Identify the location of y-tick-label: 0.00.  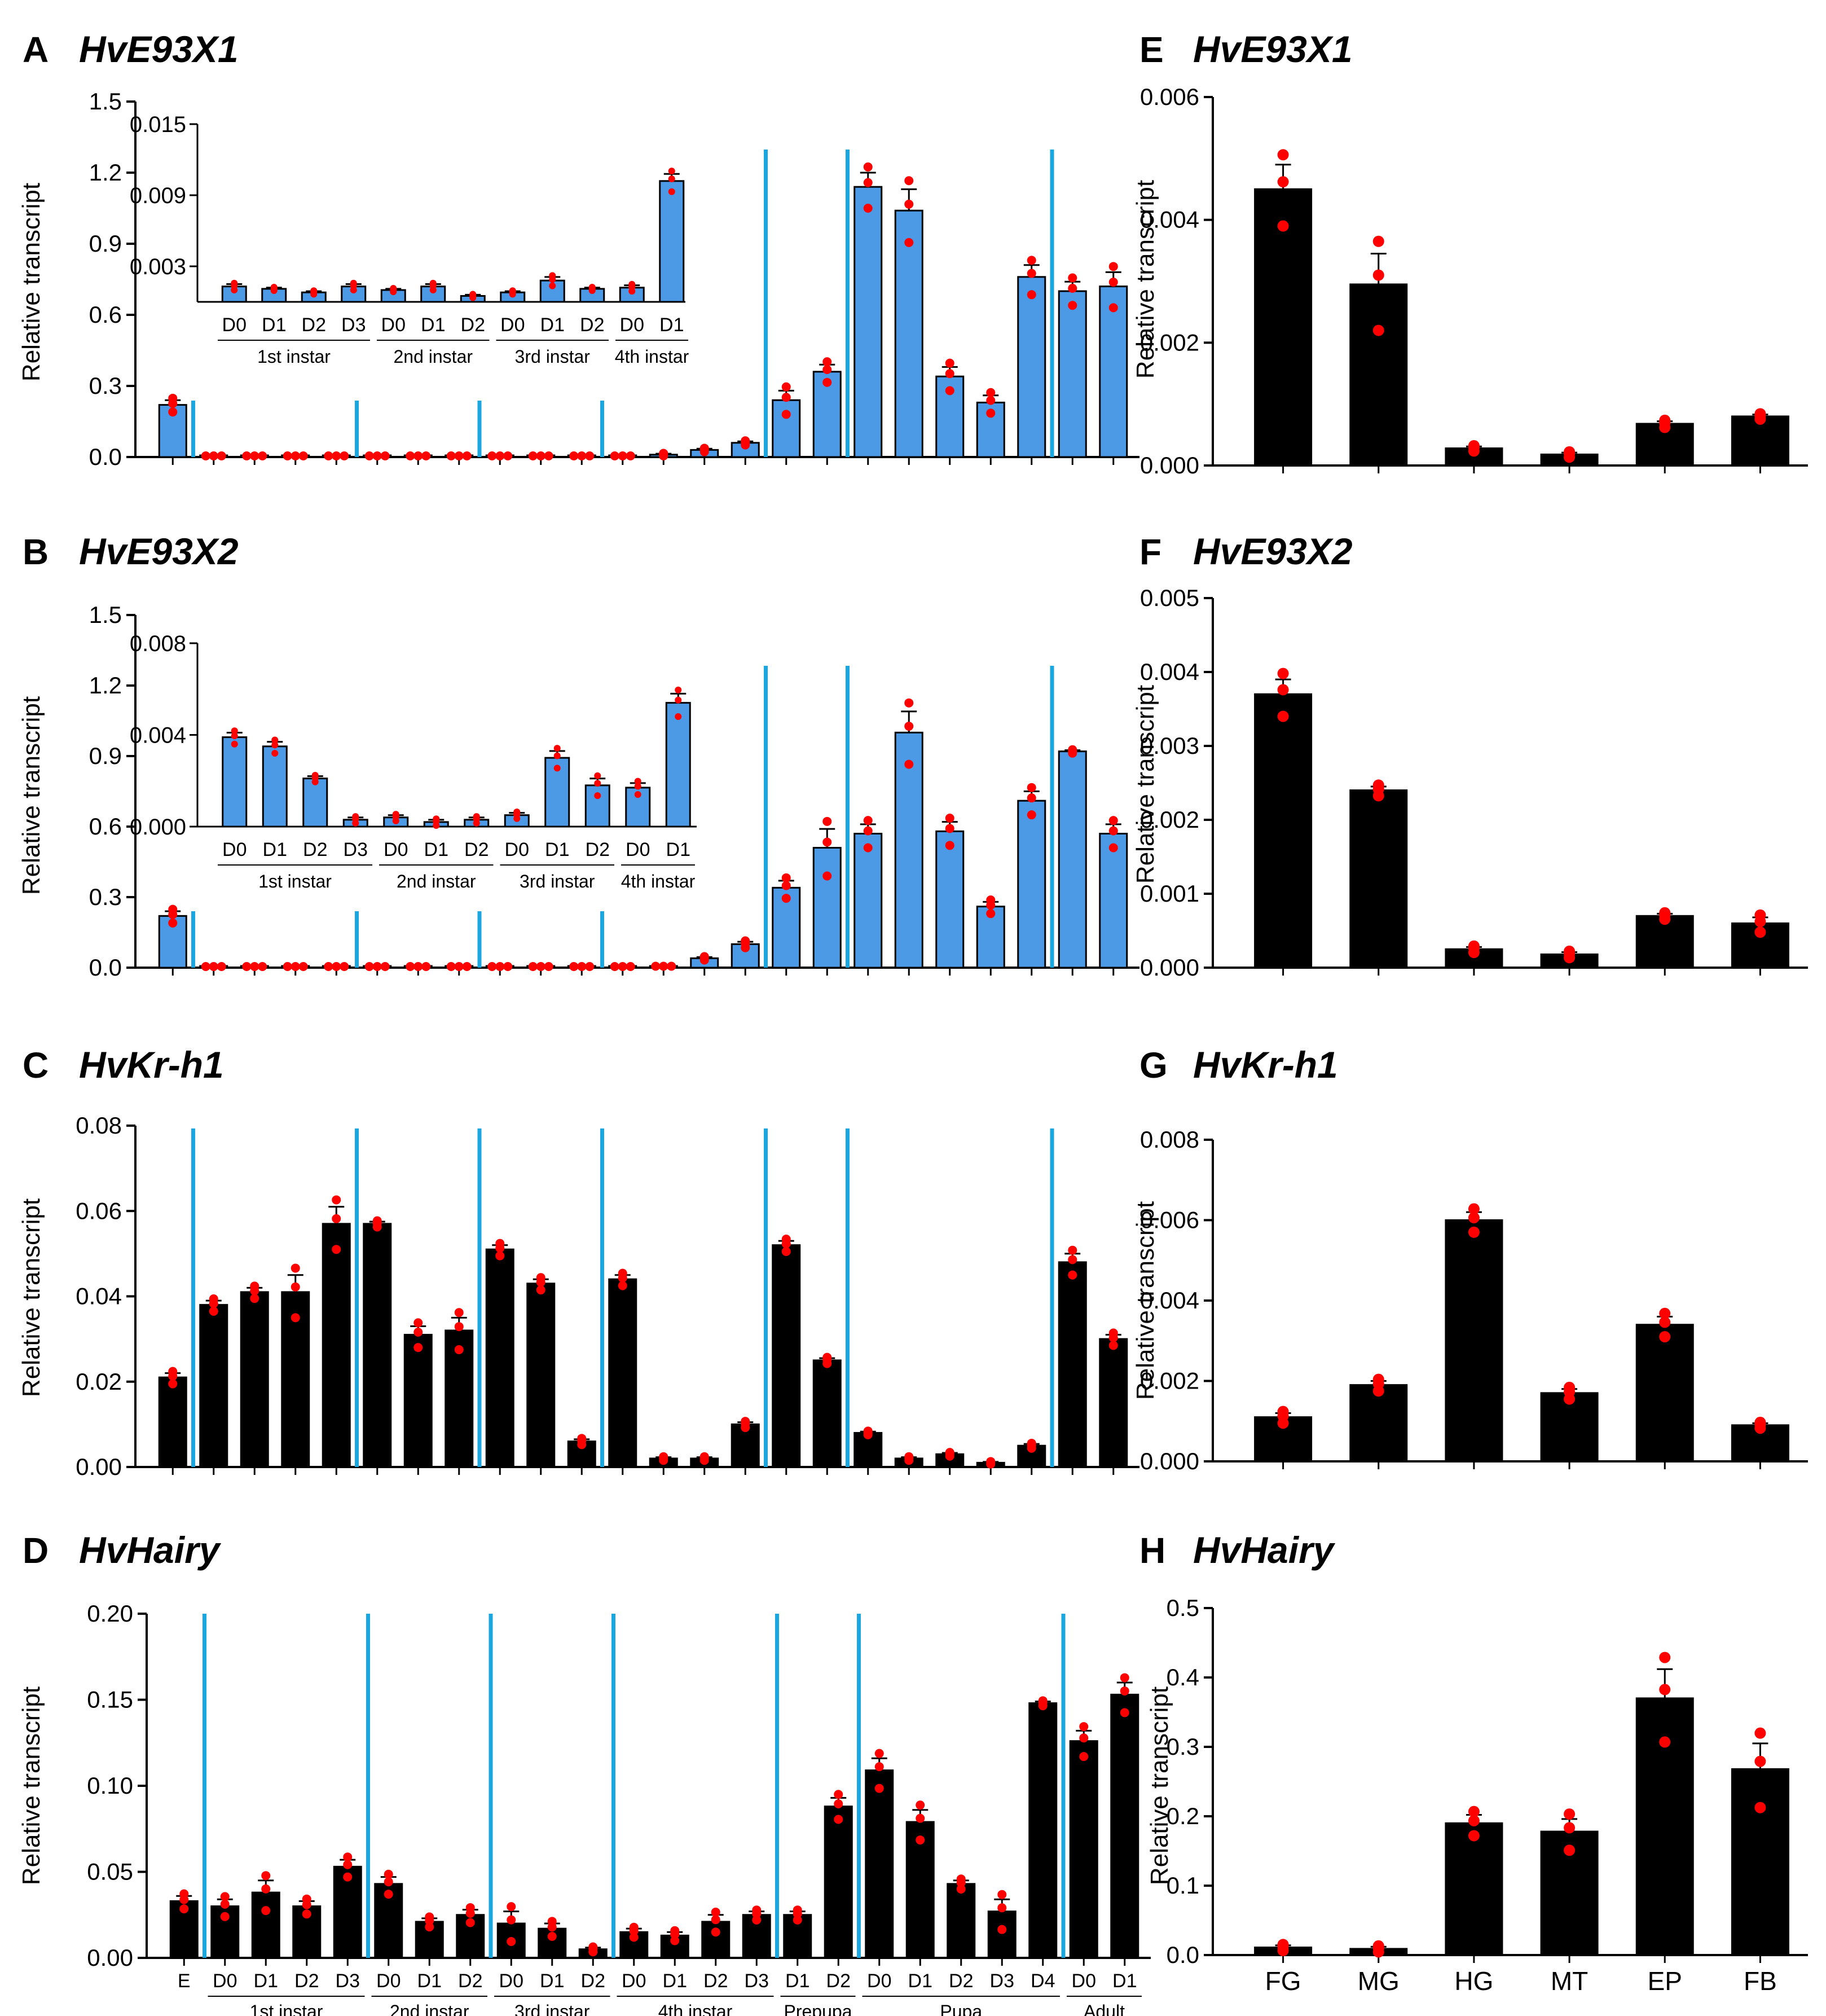
(110, 1958).